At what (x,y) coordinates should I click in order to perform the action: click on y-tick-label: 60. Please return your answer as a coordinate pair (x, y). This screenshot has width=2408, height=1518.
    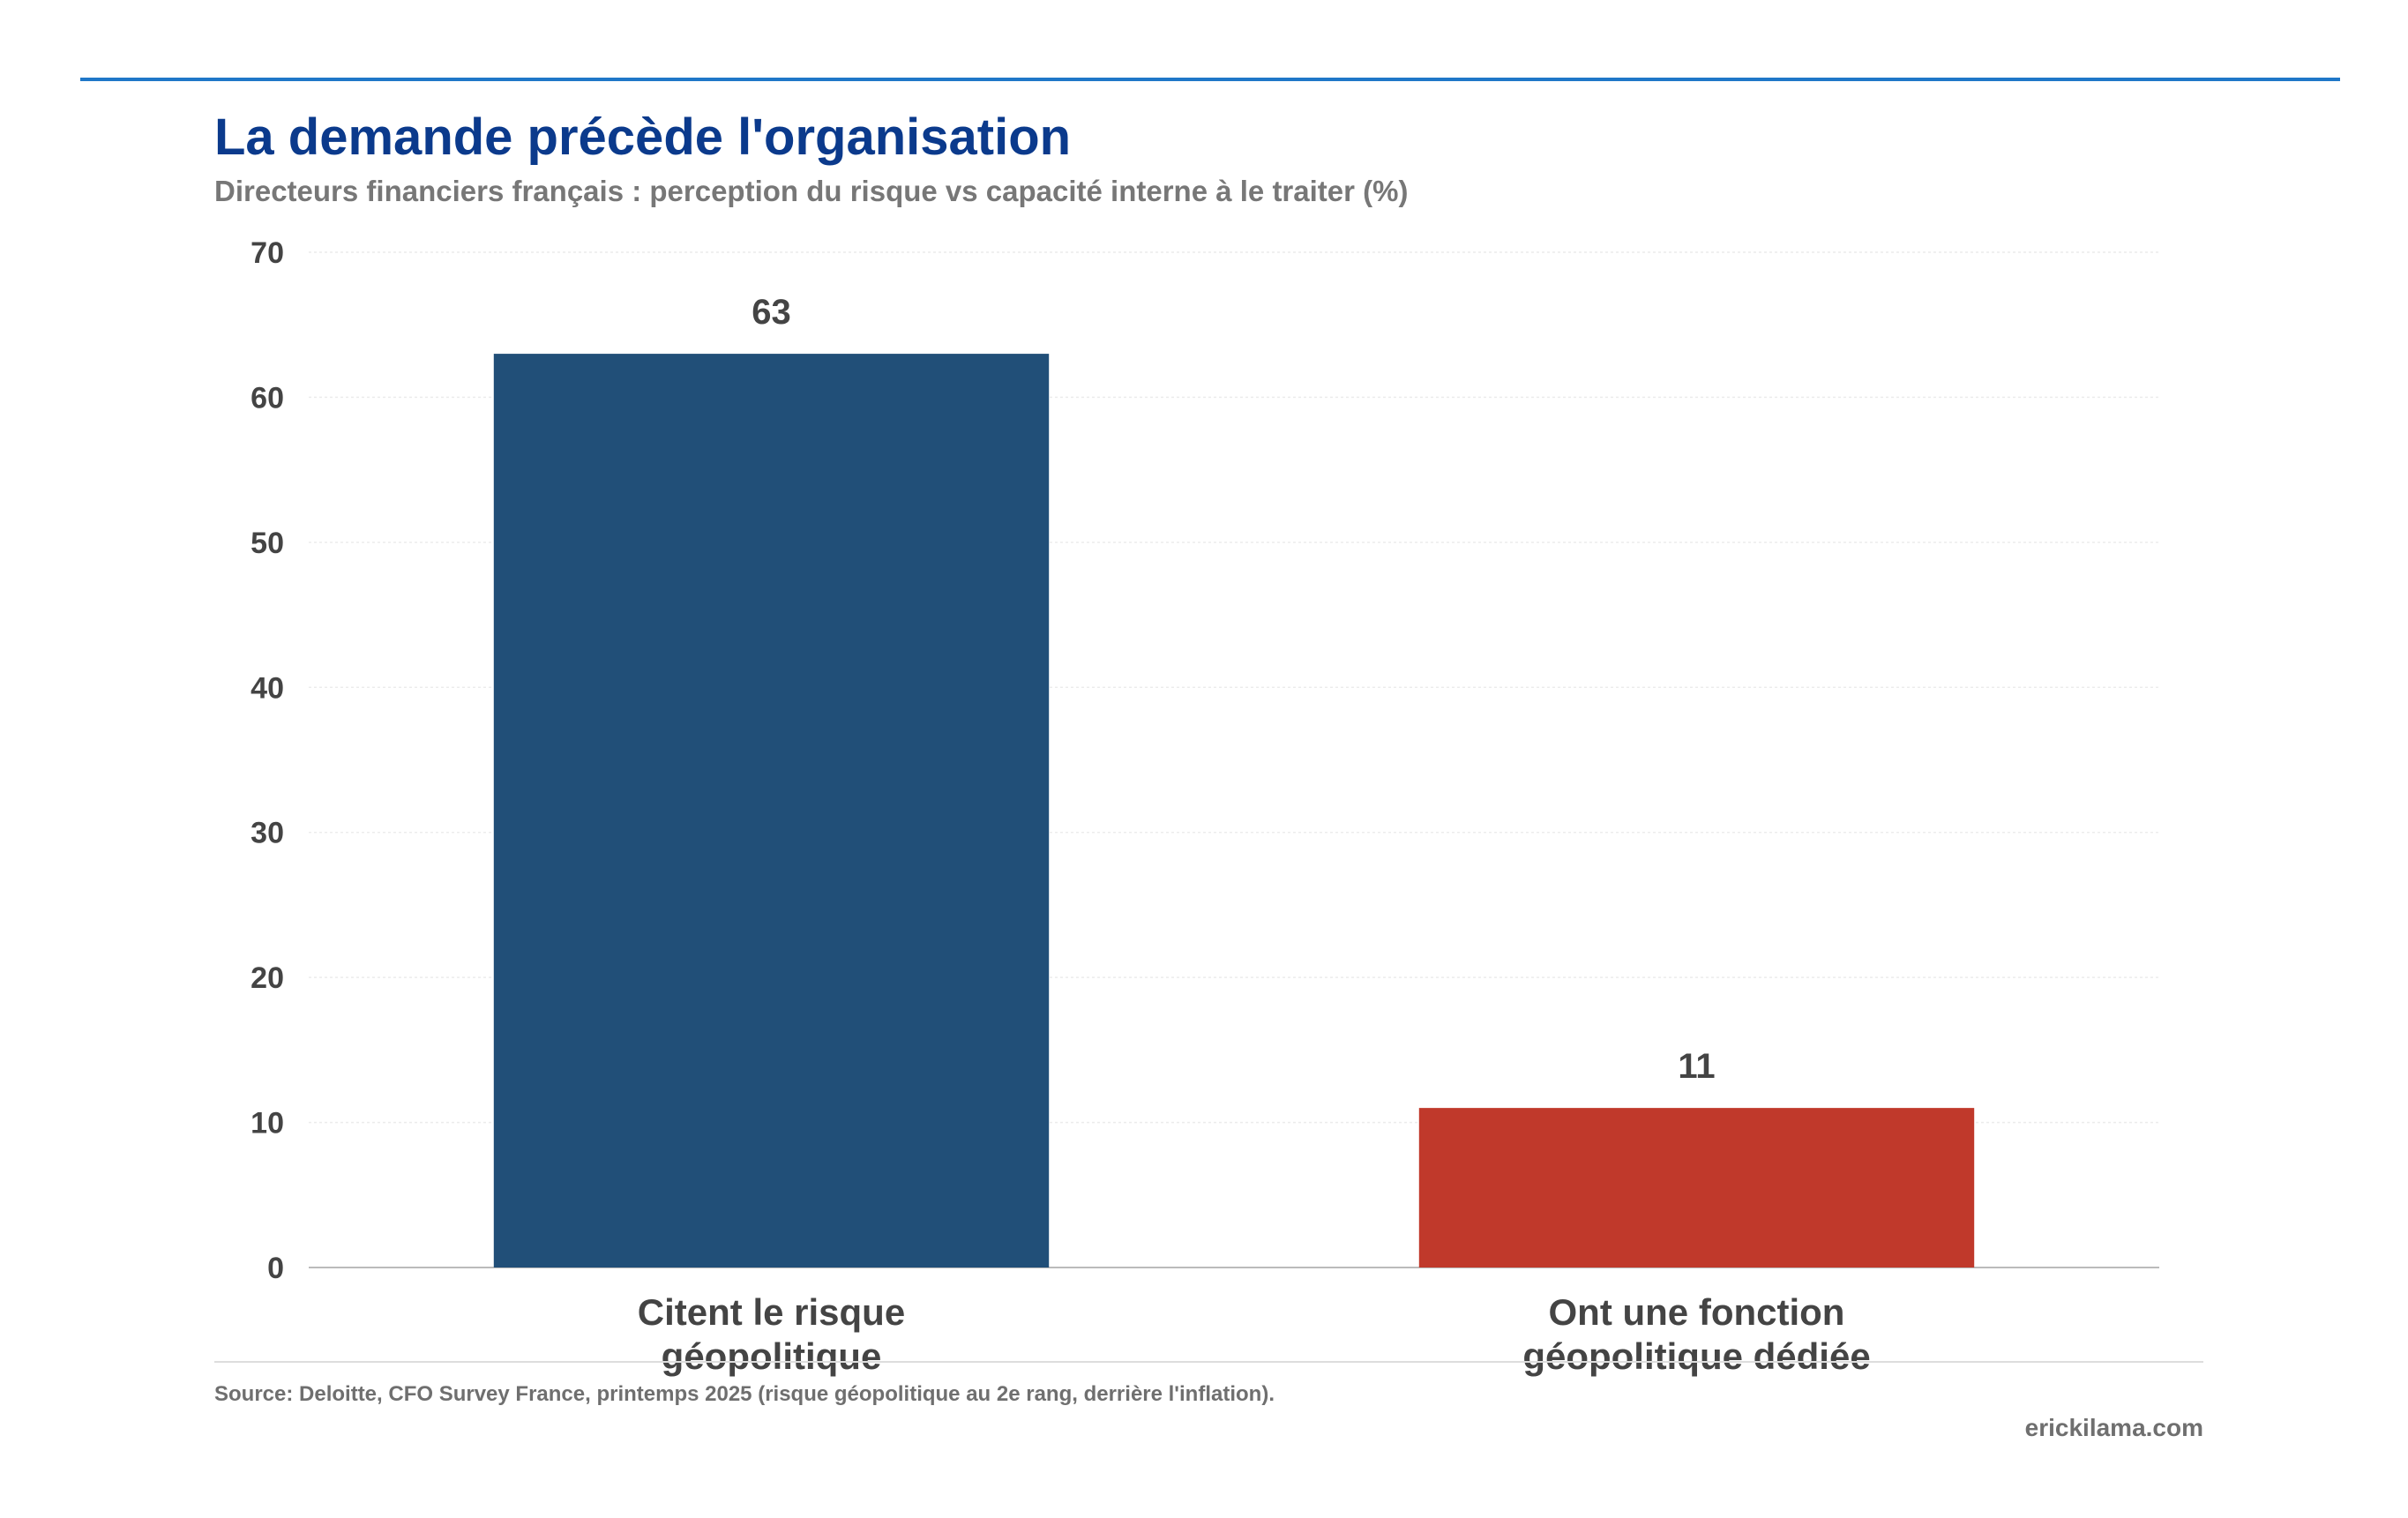
    Looking at the image, I should click on (267, 398).